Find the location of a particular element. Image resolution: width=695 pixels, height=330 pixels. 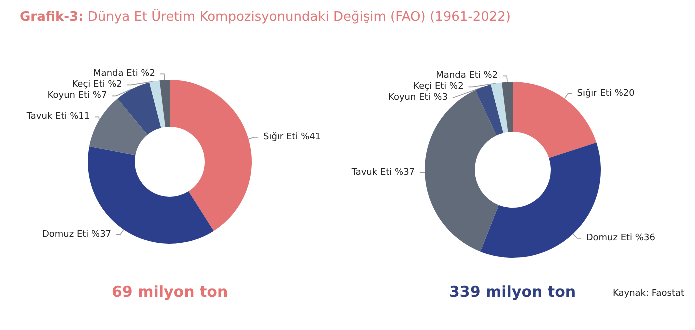

slice-label: Sığır Eti %20 is located at coordinates (606, 93).